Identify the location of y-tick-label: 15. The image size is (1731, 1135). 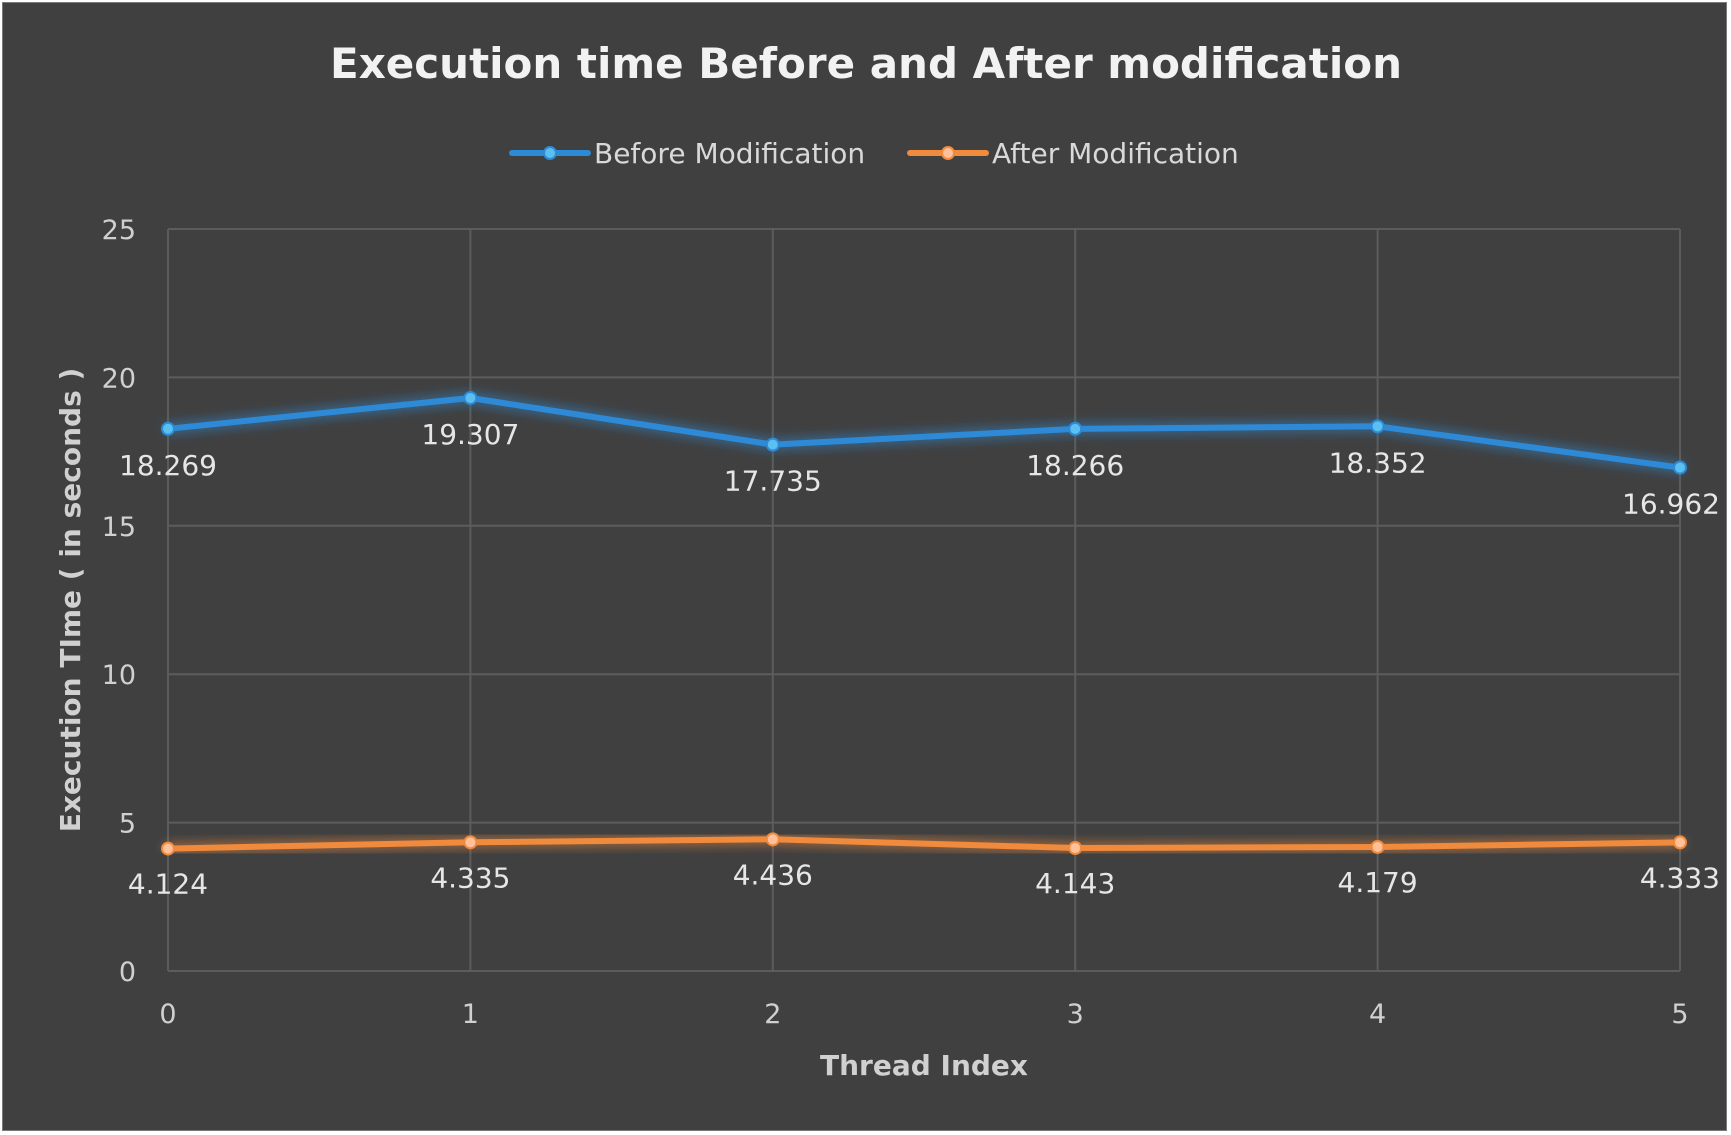
(119, 527).